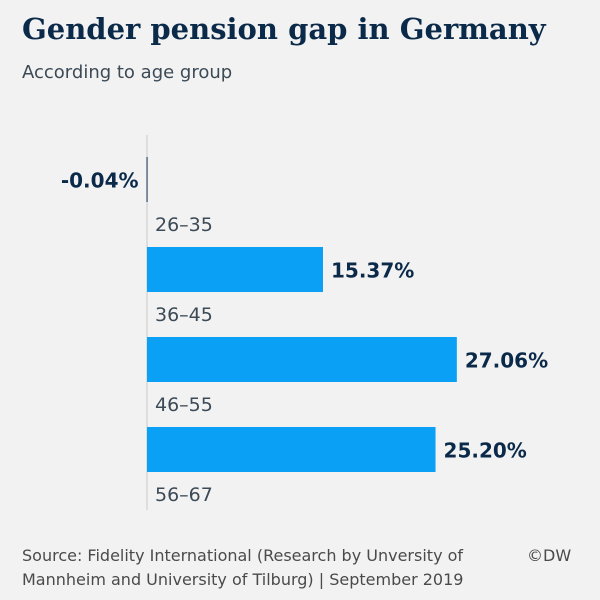 The height and width of the screenshot is (600, 600). I want to click on value-label-46–55: 27.06%, so click(506, 361).